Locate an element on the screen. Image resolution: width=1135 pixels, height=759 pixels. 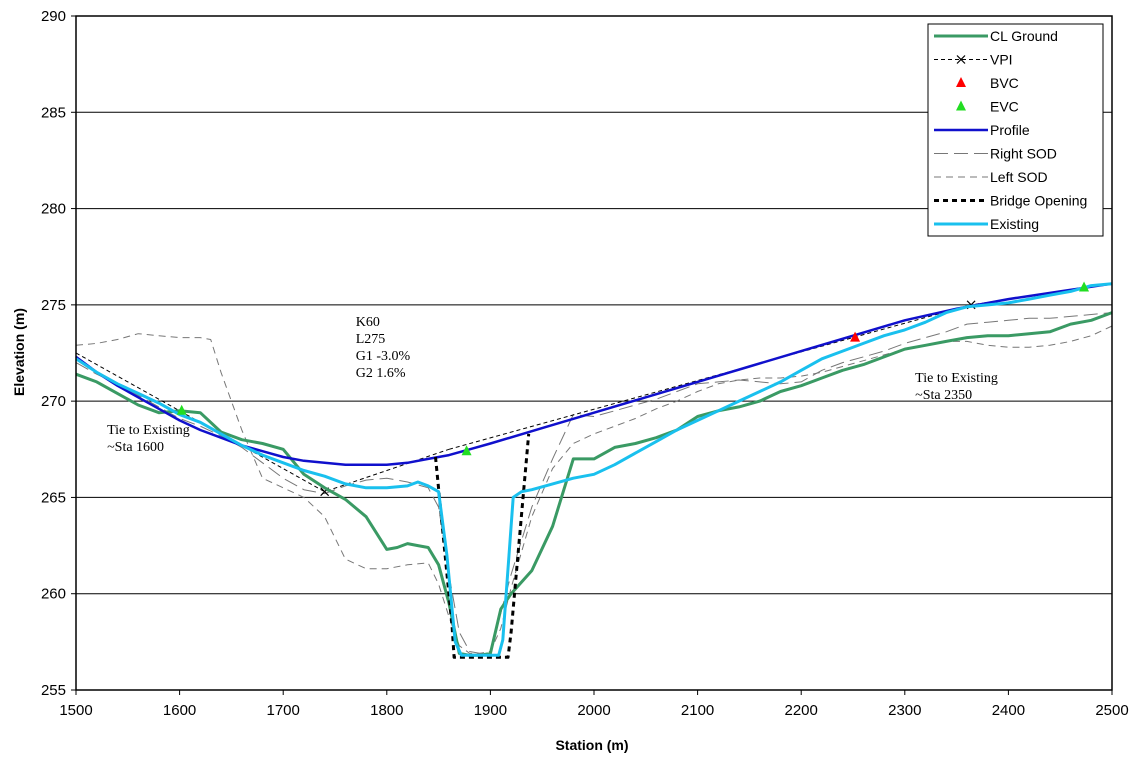
annotation-0: K60 L275 G1 -3.0% G2 1.6% is located at coordinates (397, 349).